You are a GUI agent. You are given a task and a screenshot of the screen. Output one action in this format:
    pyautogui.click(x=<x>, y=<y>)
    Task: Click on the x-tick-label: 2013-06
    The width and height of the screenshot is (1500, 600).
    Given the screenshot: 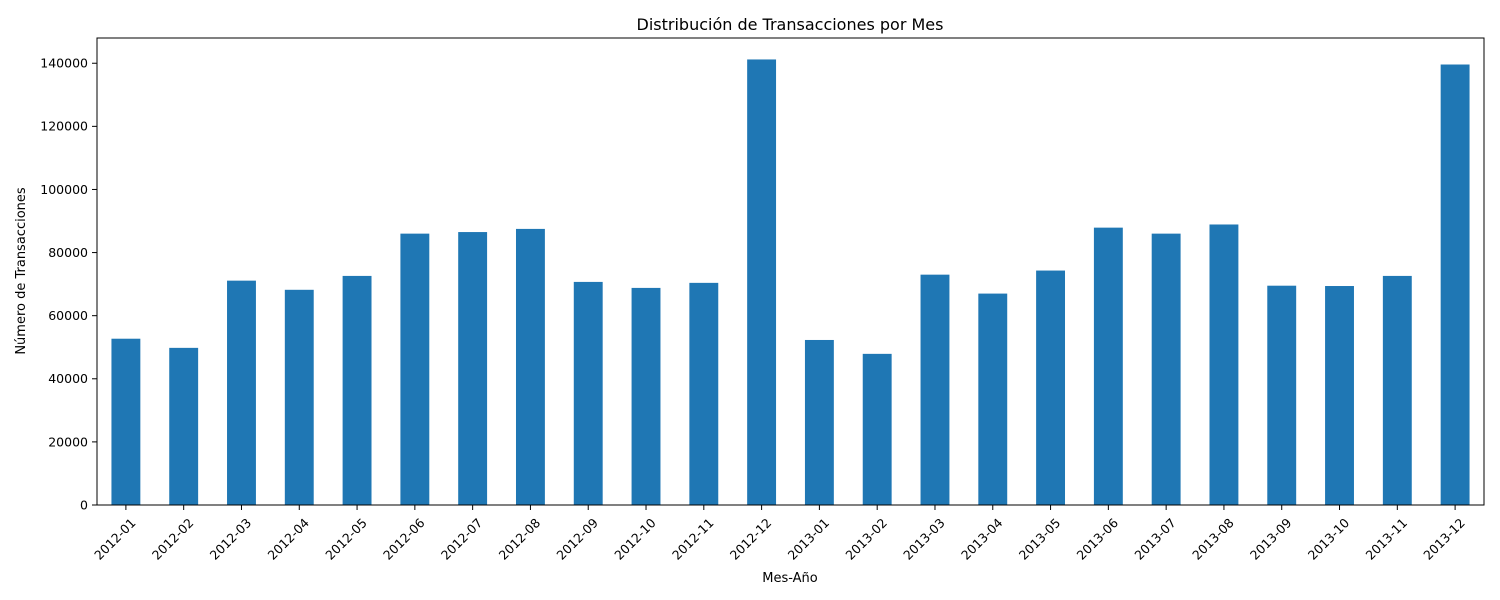 What is the action you would take?
    pyautogui.click(x=1098, y=539)
    